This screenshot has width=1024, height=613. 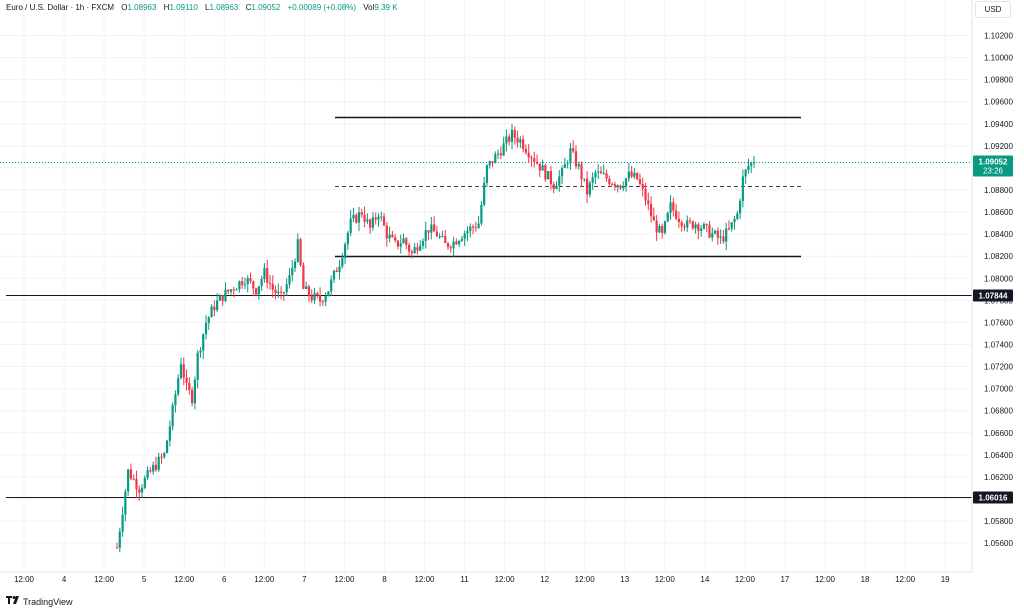 I want to click on time-tick-label: 4, so click(x=64, y=579).